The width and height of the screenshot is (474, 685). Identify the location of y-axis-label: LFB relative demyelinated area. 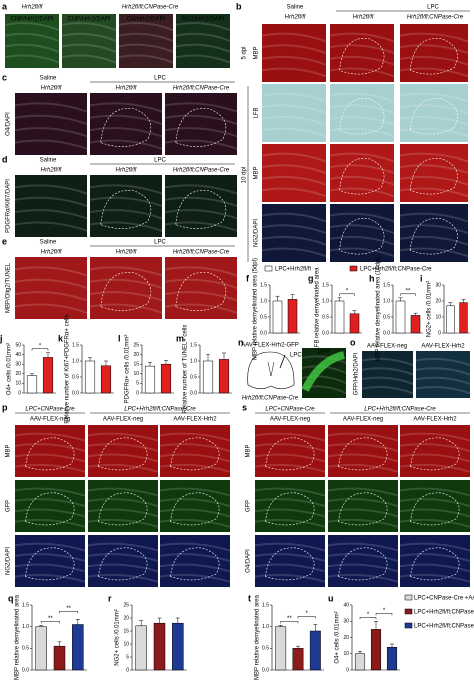
(318, 309).